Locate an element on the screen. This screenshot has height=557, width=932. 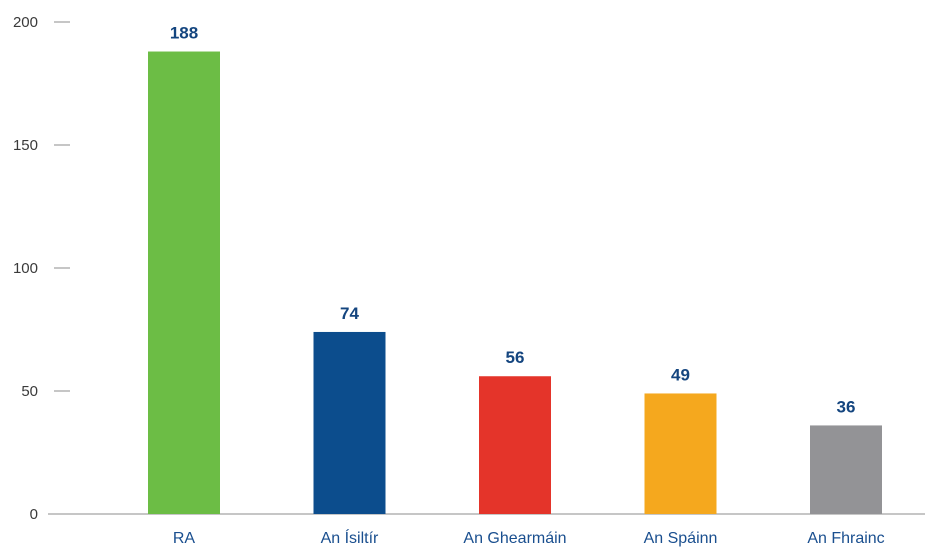
y-tick-label: 200 is located at coordinates (25, 22).